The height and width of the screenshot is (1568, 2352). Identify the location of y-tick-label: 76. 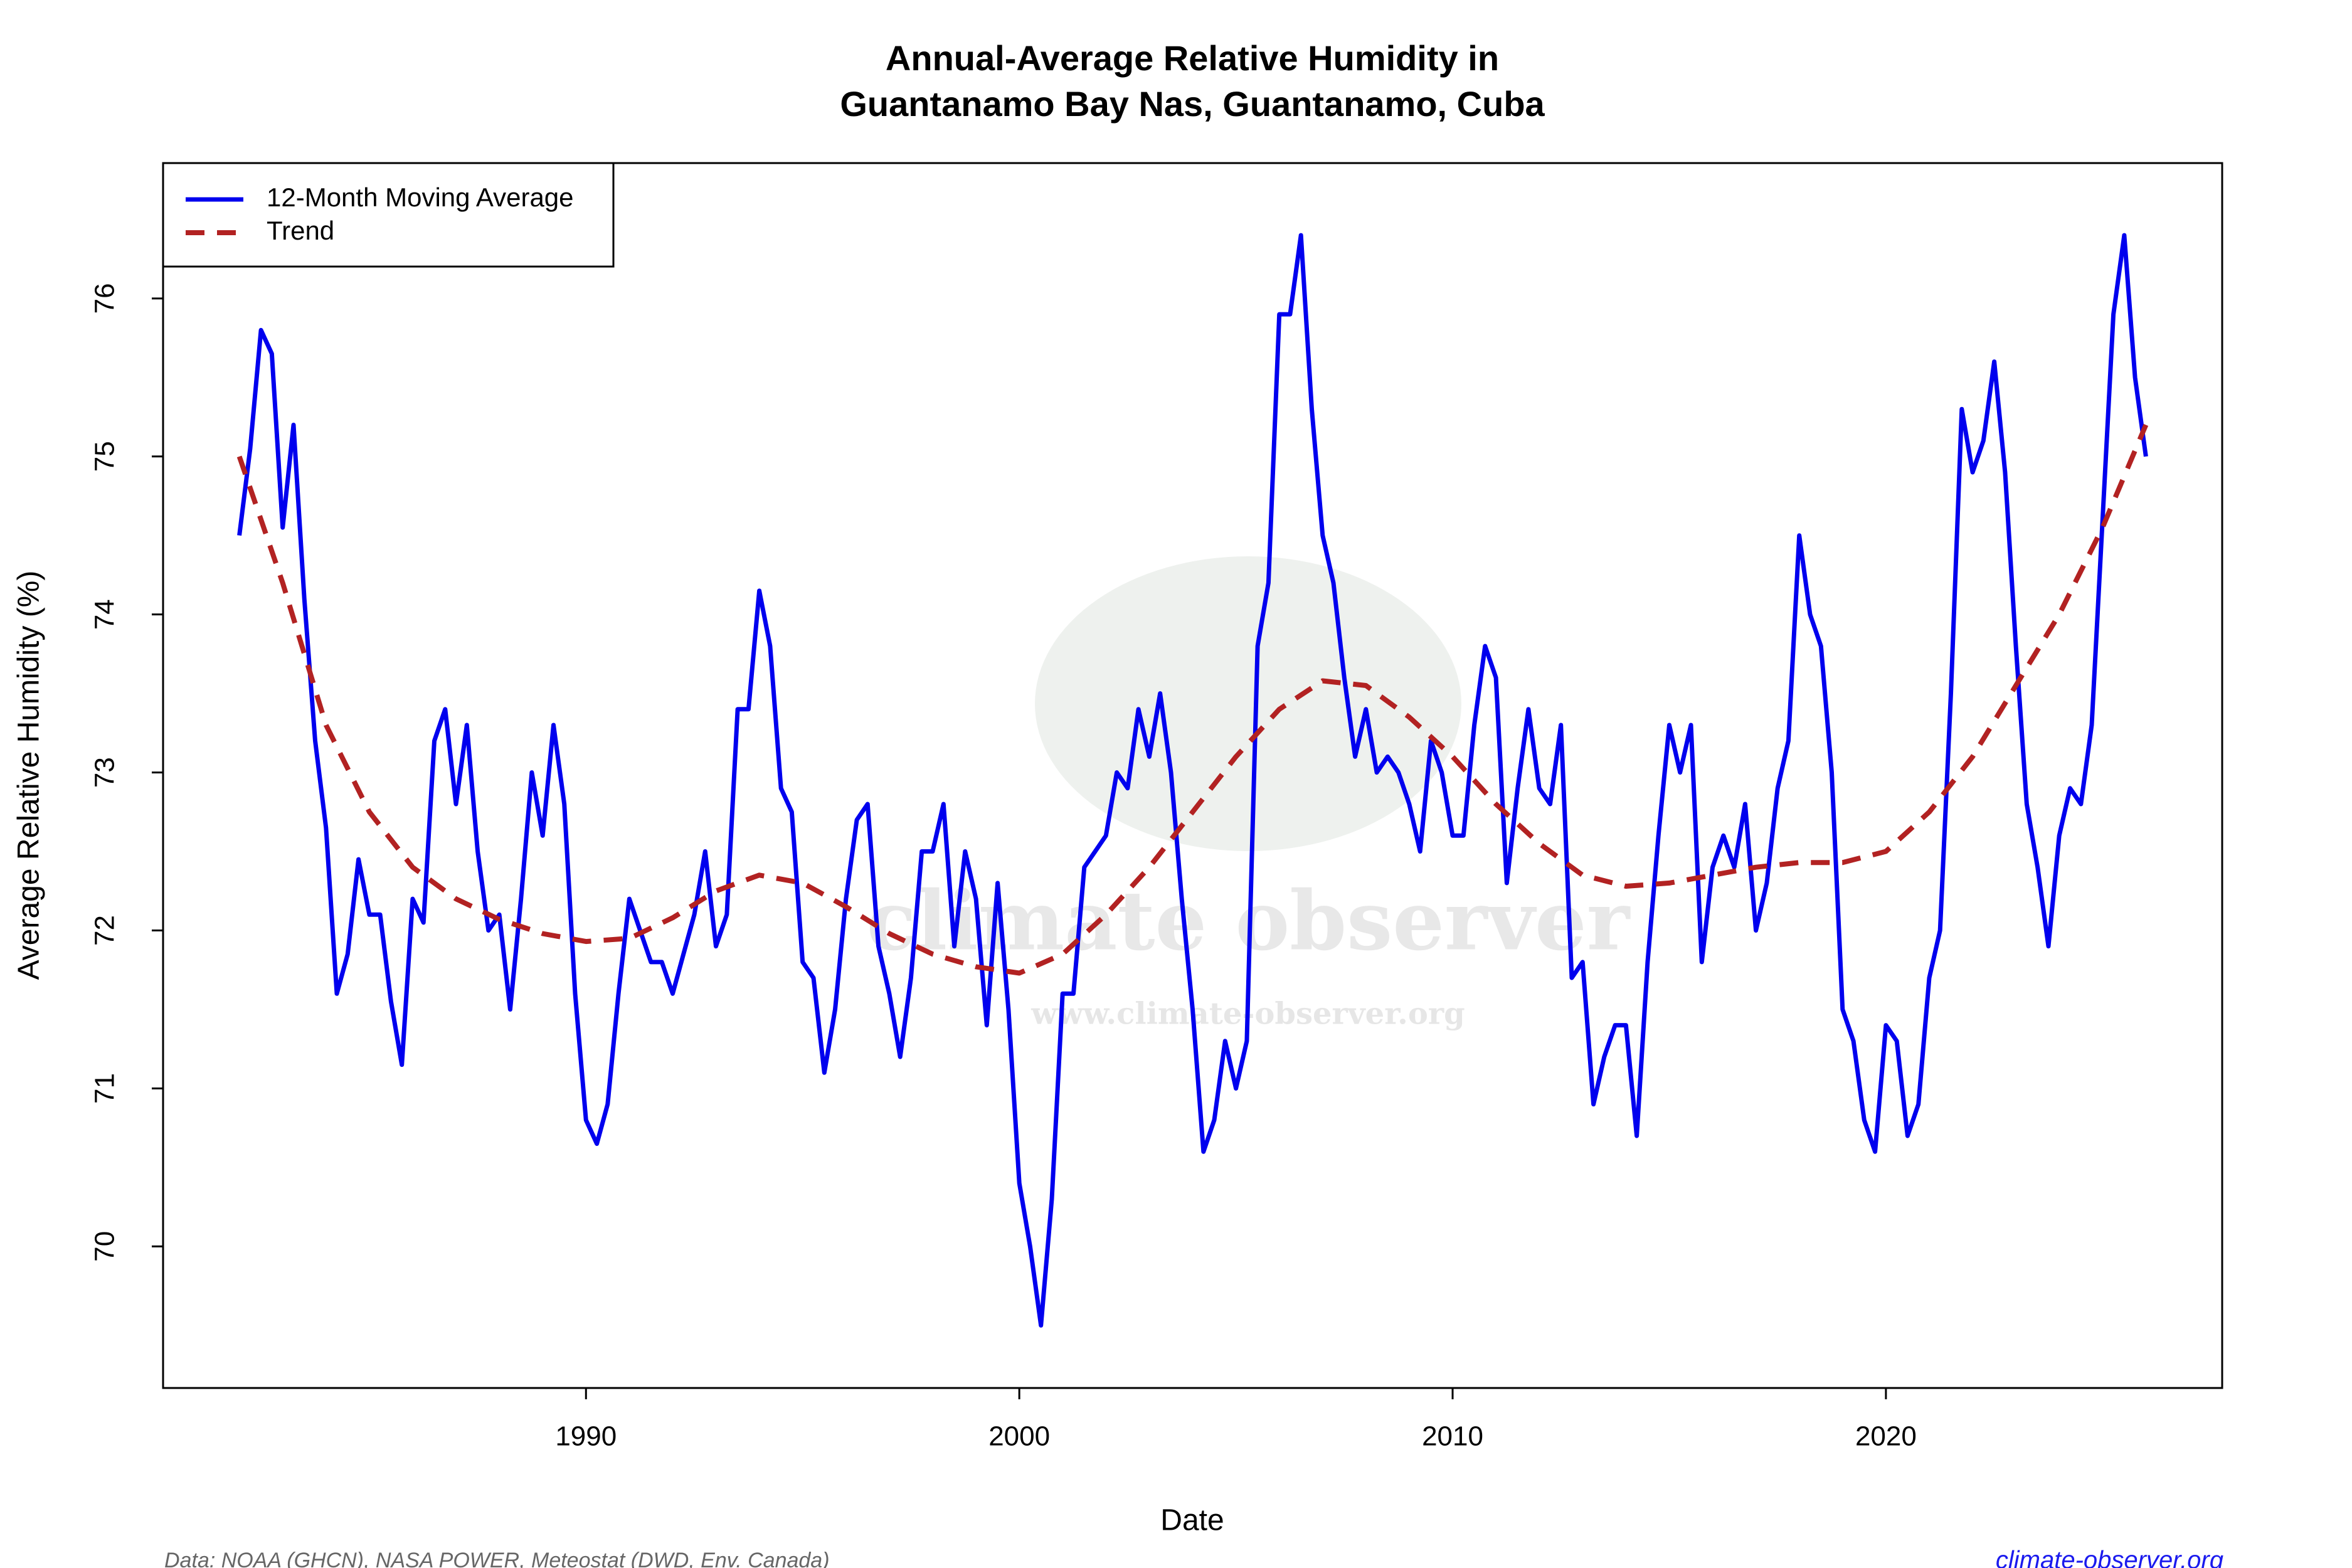
(105, 298).